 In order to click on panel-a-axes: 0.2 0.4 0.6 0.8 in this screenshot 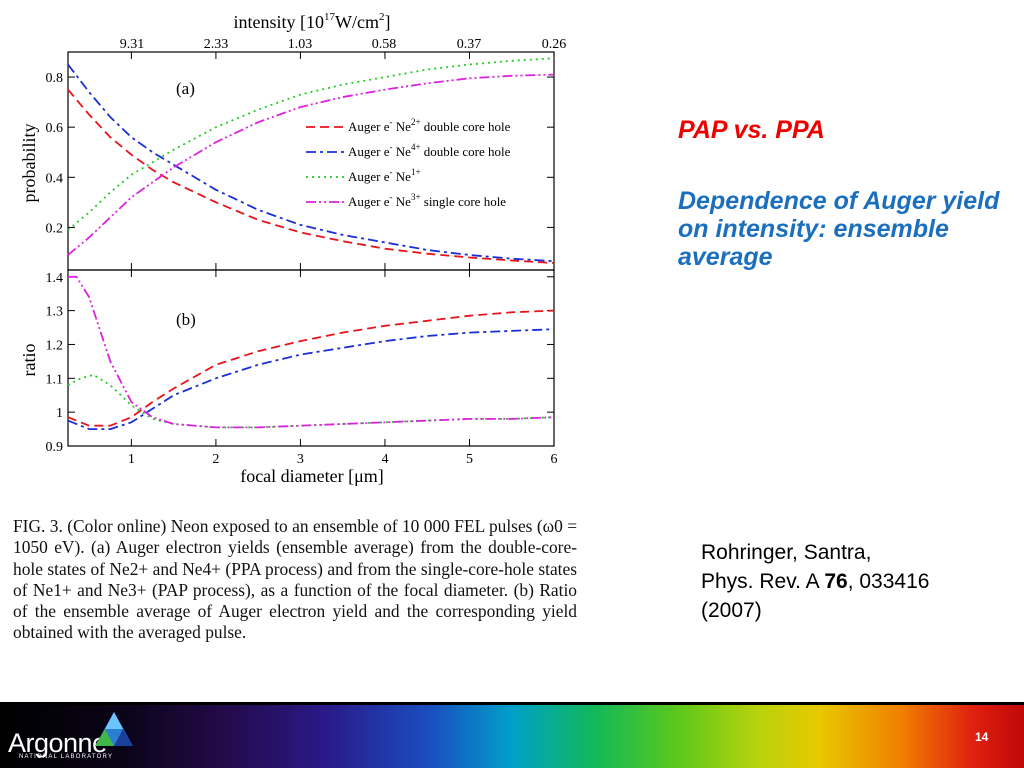, I will do `click(300, 161)`.